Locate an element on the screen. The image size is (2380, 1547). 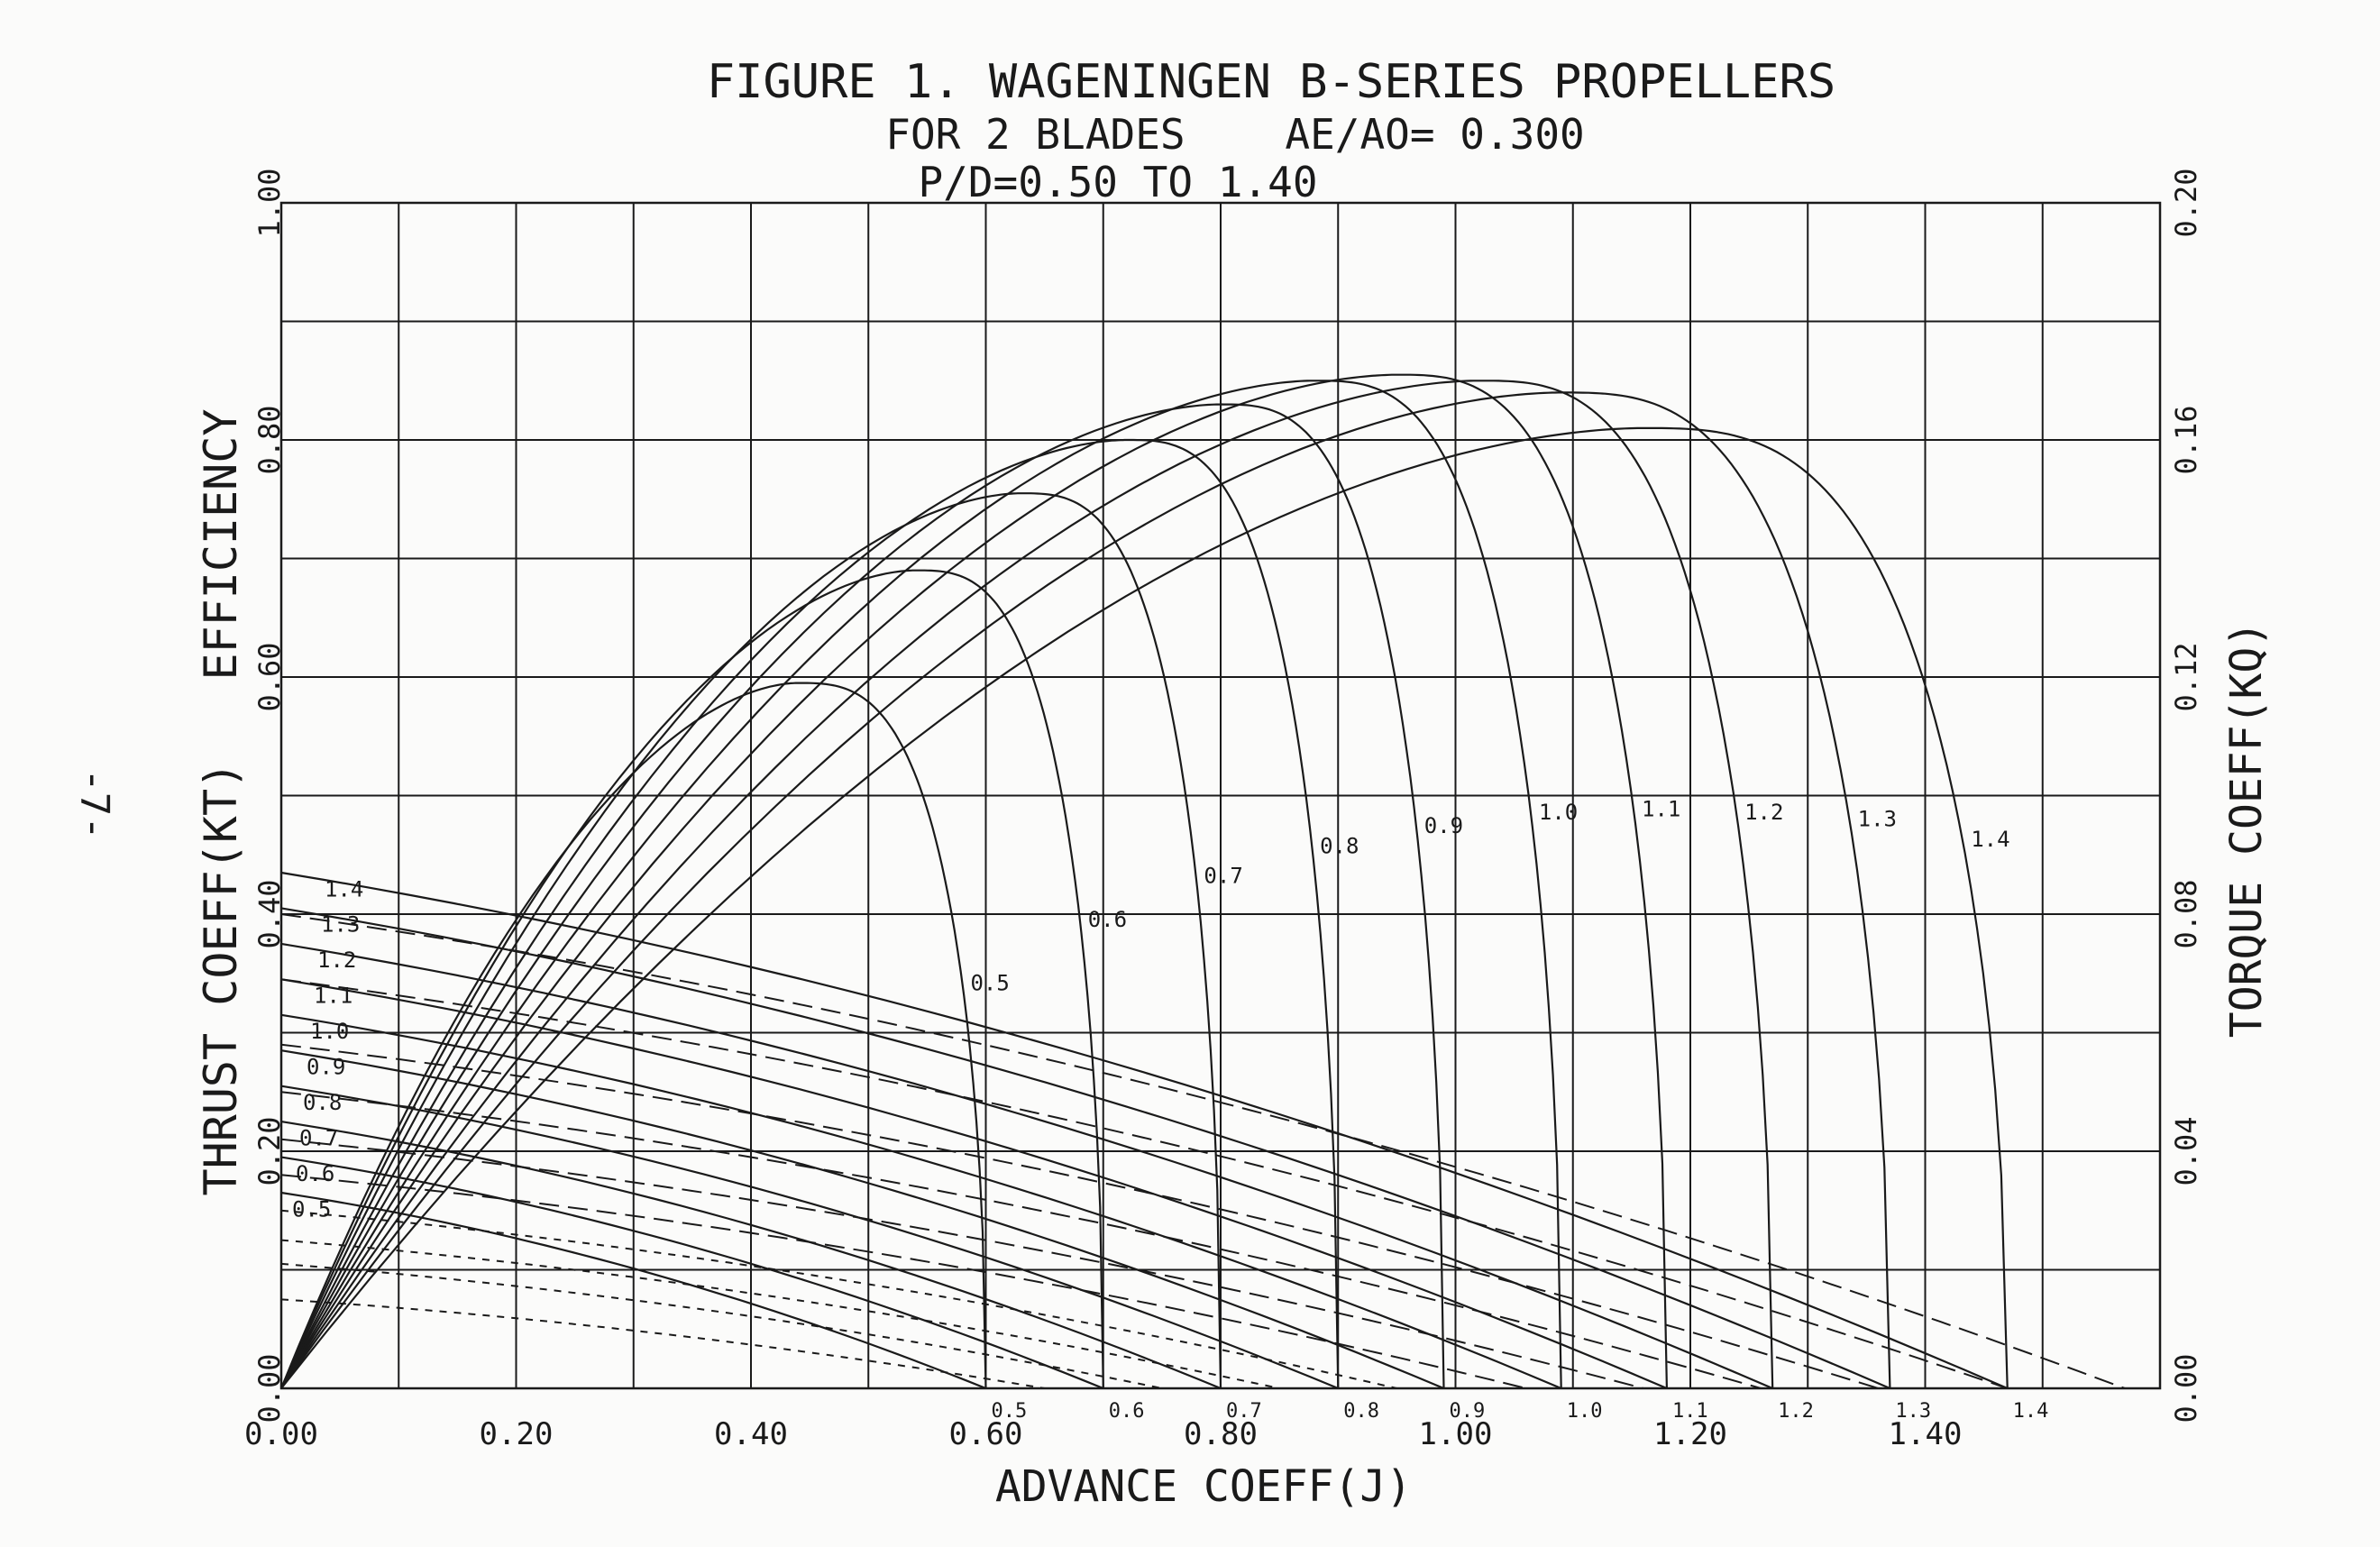
series-label-thrust: 0.6 is located at coordinates (315, 1173).